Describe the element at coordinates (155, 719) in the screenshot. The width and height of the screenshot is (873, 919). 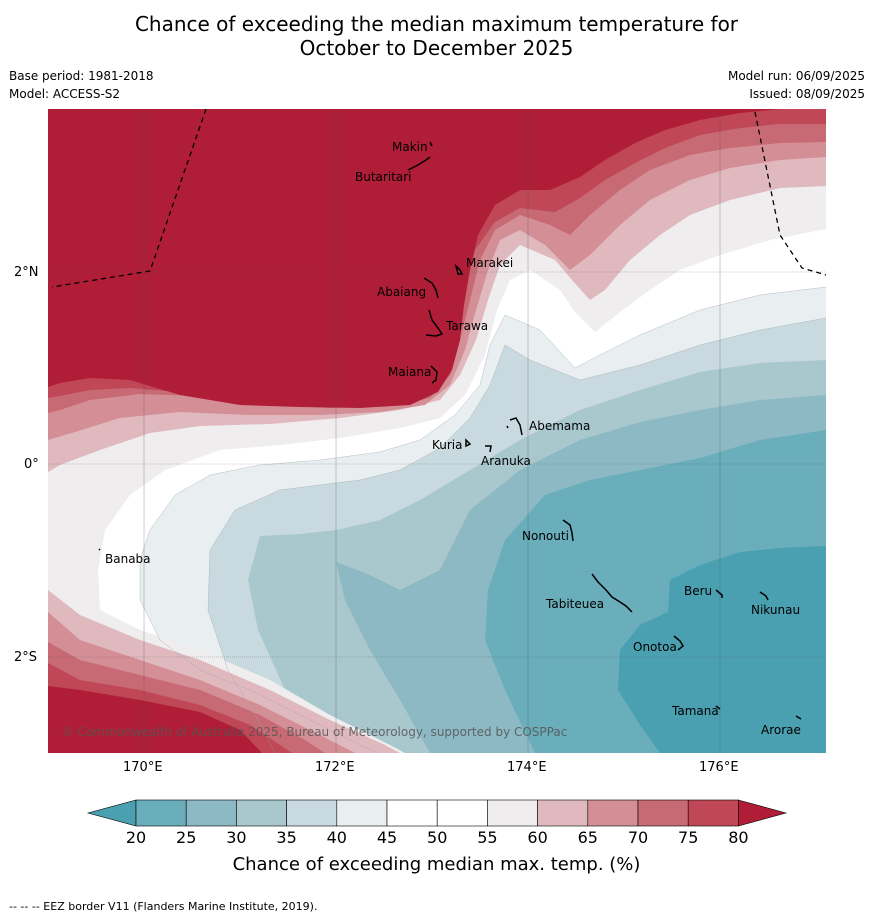
I see `layer-above-80-bottom` at that location.